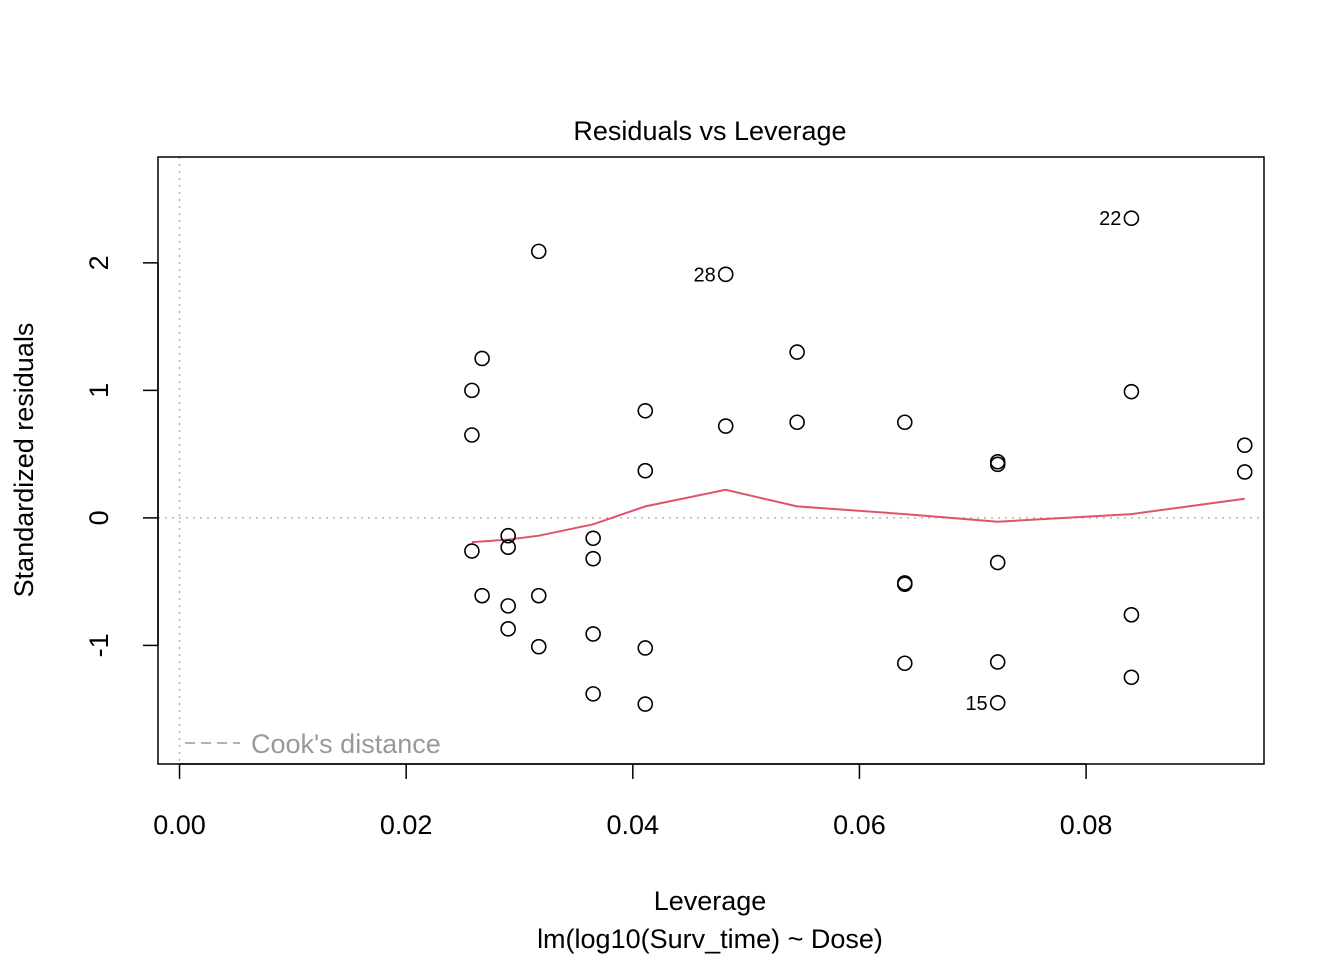  I want to click on legend: Cook's distance, so click(313, 744).